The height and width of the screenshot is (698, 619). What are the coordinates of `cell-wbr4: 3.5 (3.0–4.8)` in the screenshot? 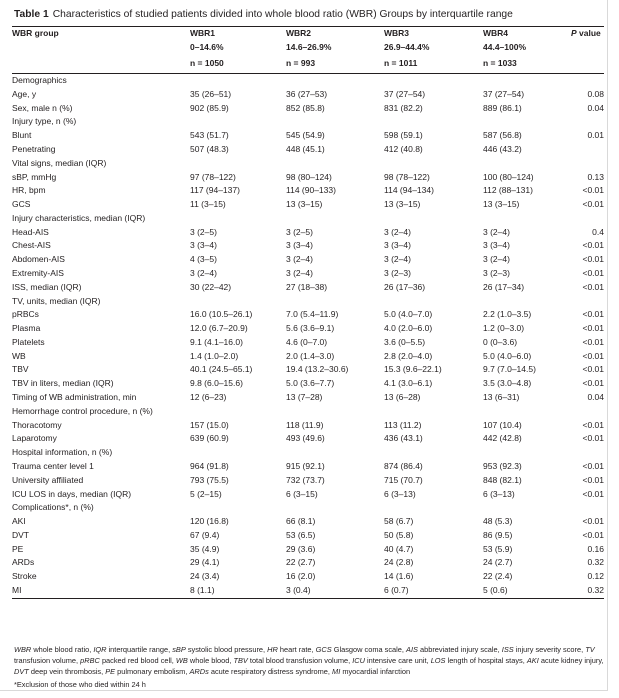 It's located at (507, 383).